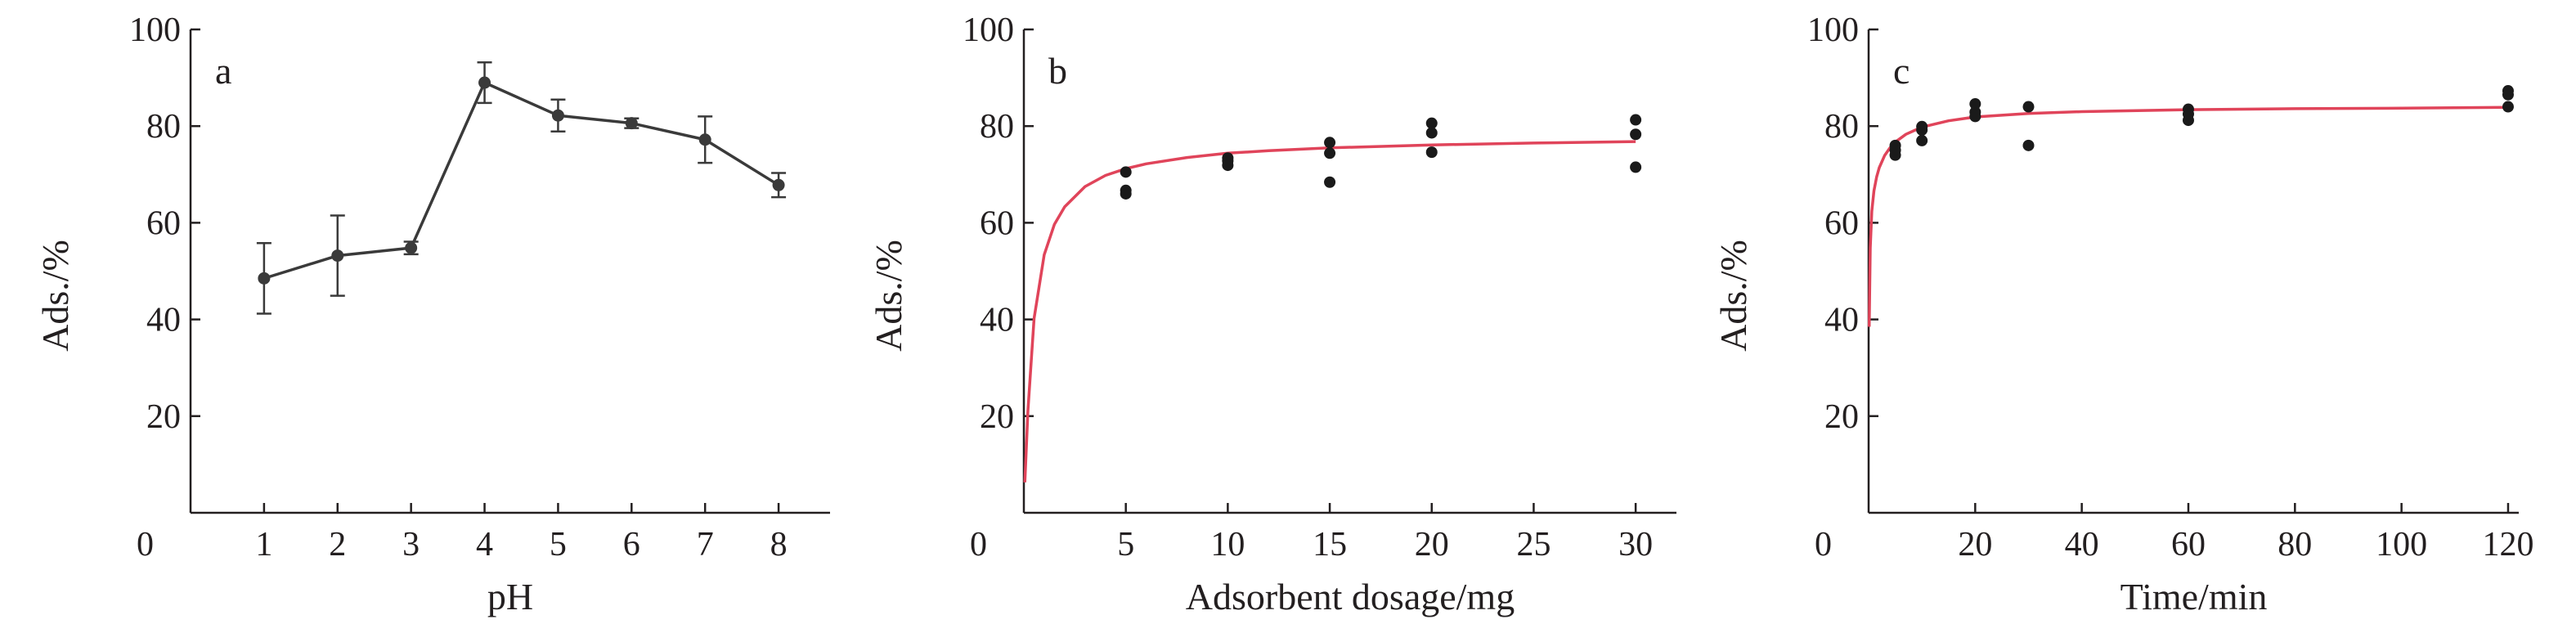 The image size is (2576, 633). I want to click on x-tick-label: 30, so click(1635, 544).